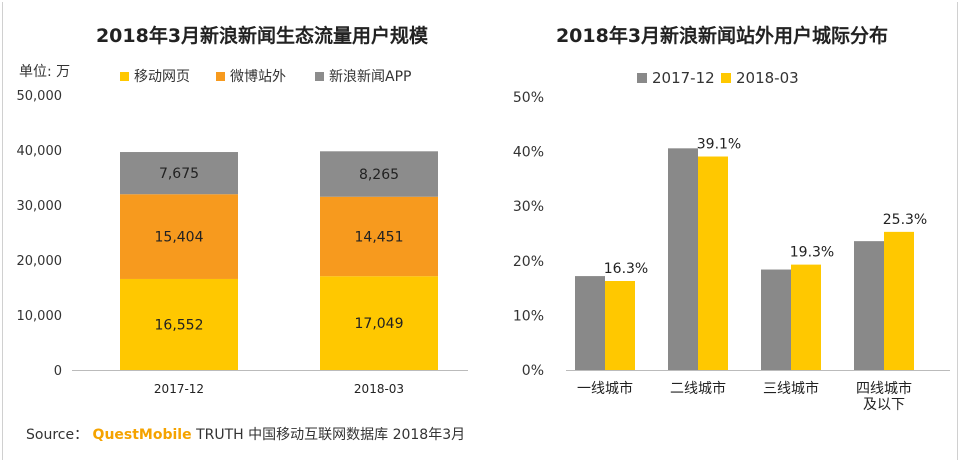 This screenshot has width=960, height=462. I want to click on data-label: 17,049, so click(379, 324).